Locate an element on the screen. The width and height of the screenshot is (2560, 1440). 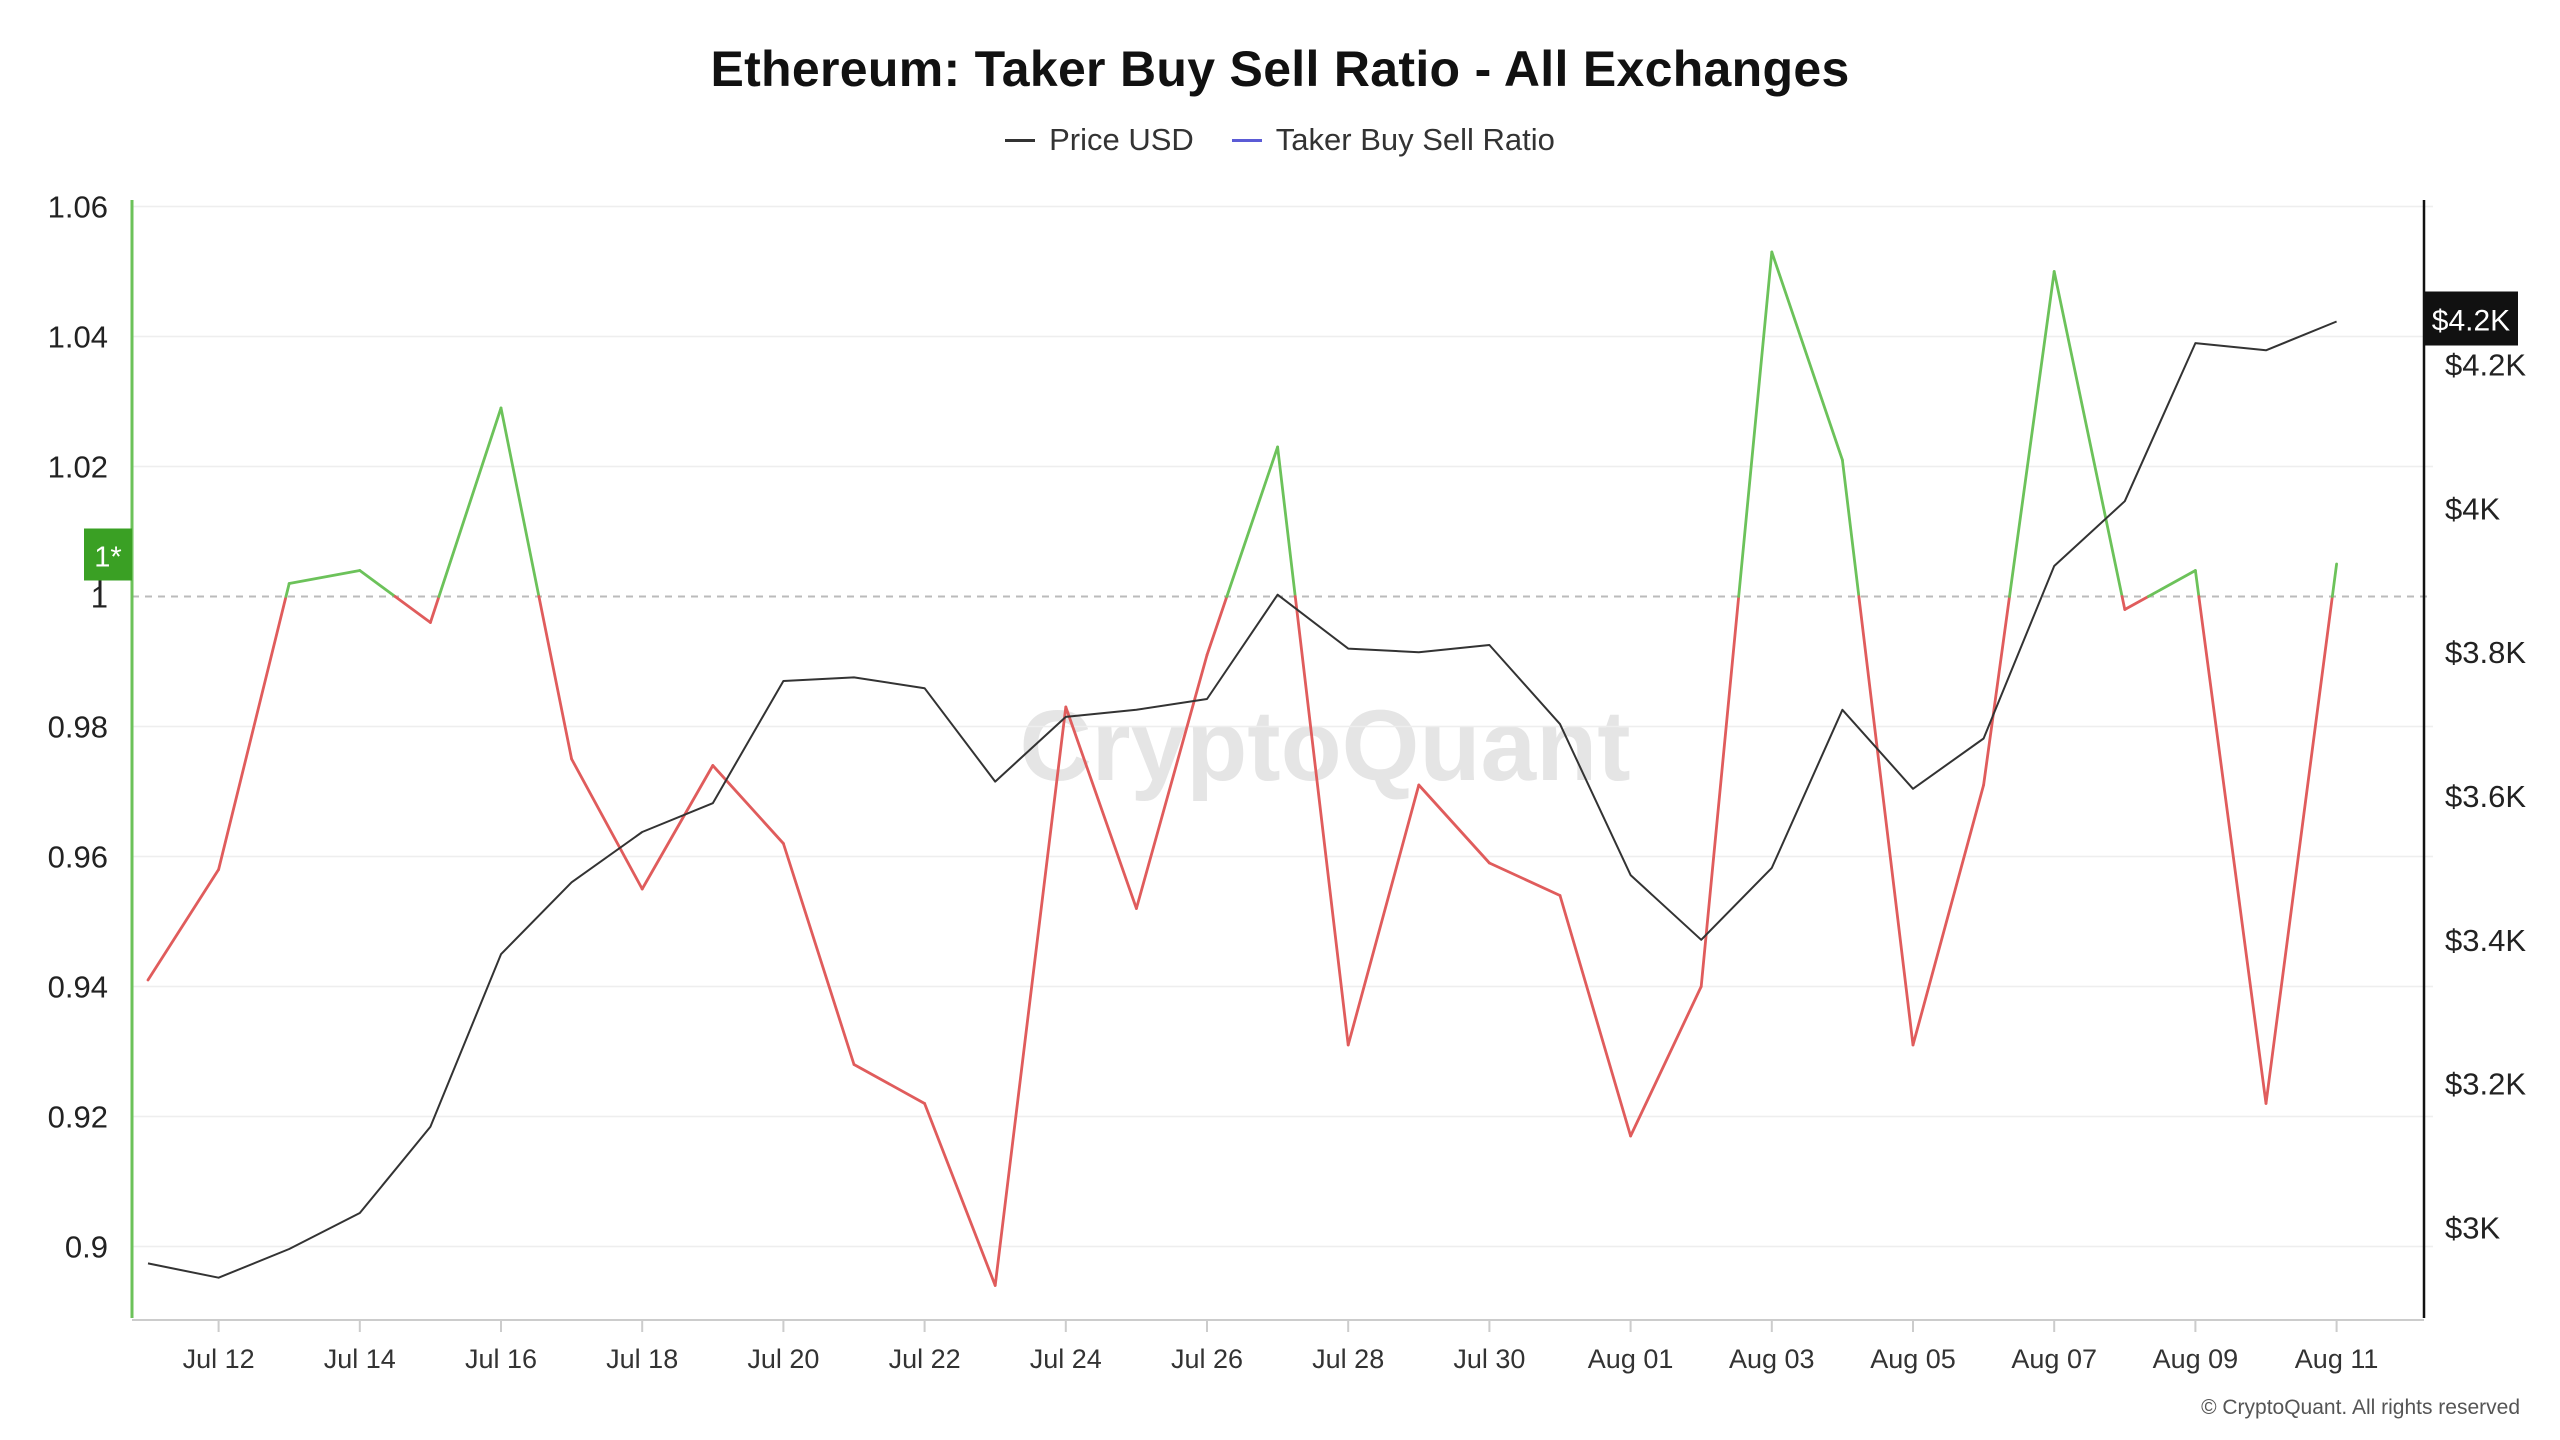
threshold-badge is located at coordinates (108, 554).